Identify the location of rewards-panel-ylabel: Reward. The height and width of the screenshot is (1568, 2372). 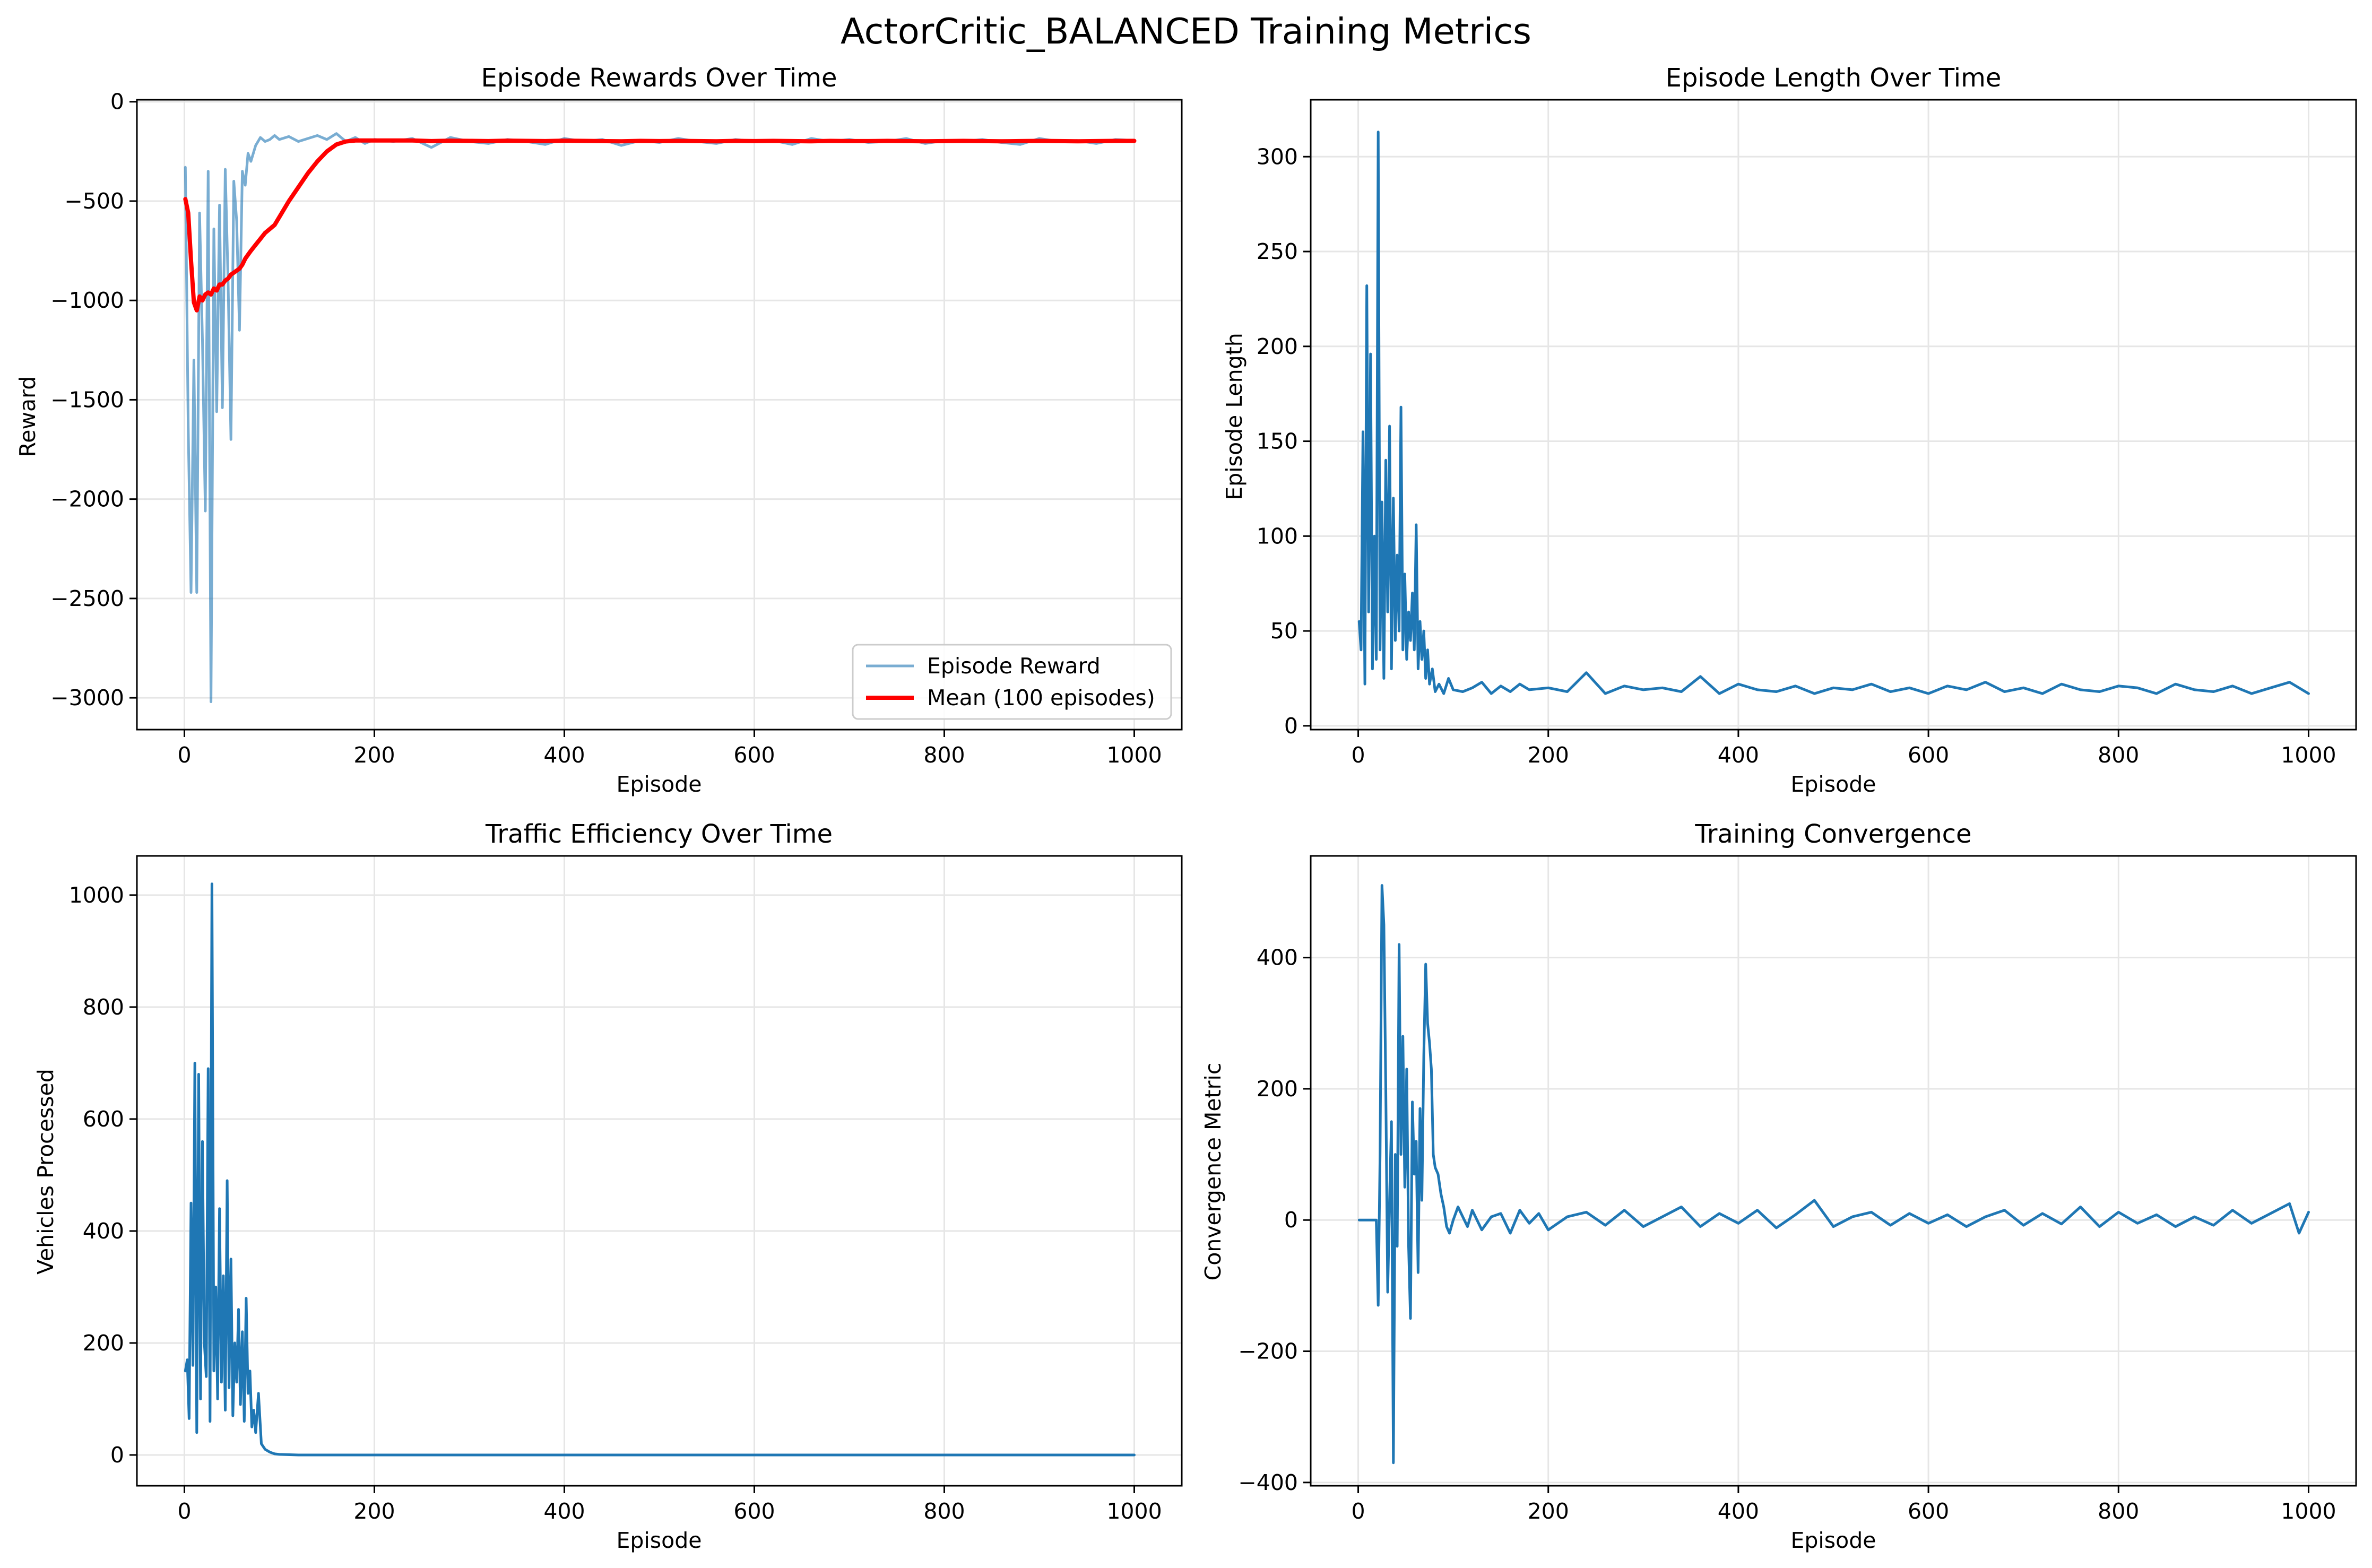
(28, 416).